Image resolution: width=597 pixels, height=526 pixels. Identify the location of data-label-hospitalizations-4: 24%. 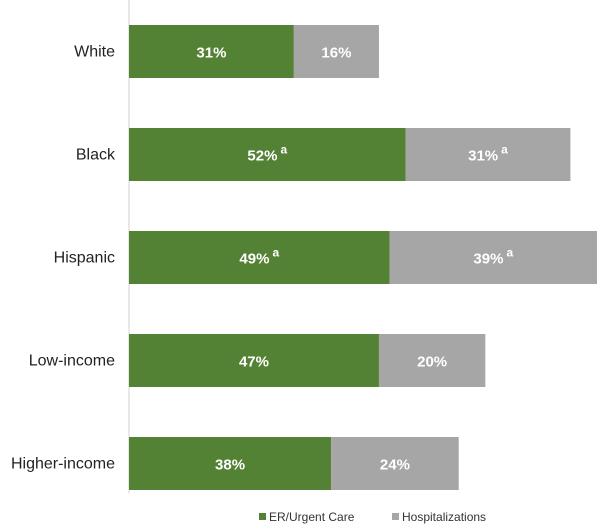
(395, 465).